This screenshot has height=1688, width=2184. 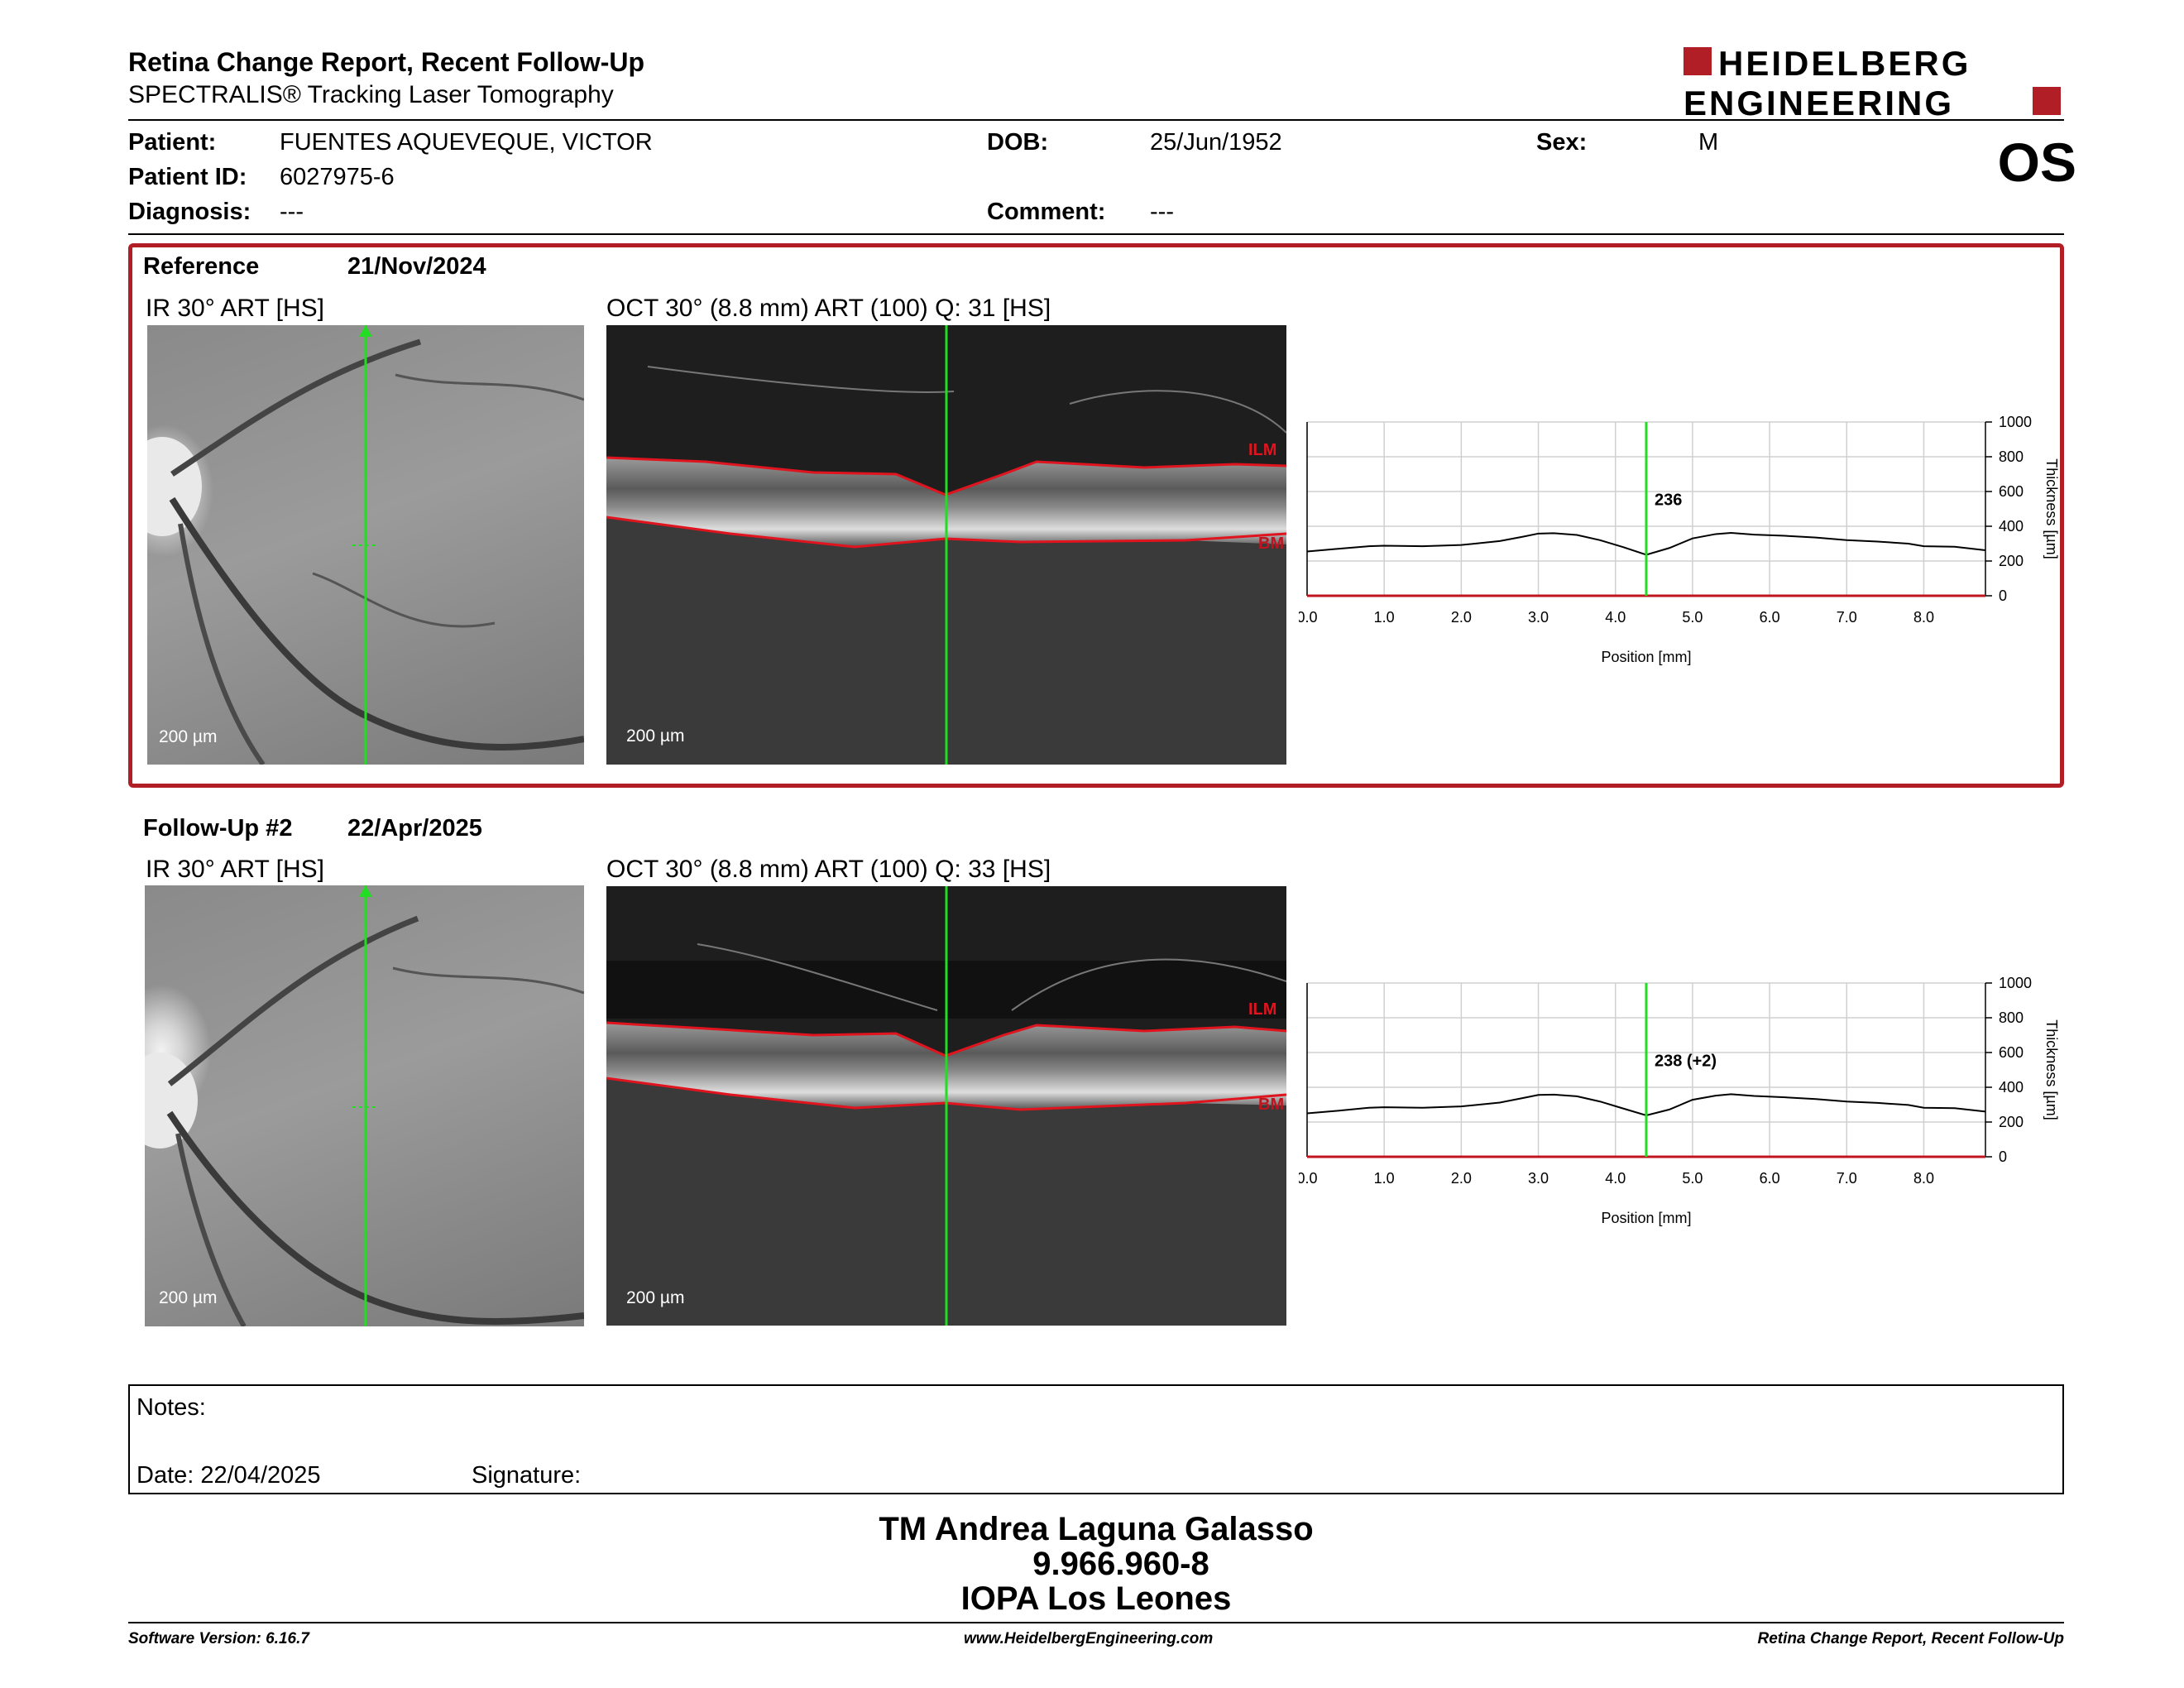 I want to click on marker-value-label: 238 (+2), so click(x=1686, y=1061).